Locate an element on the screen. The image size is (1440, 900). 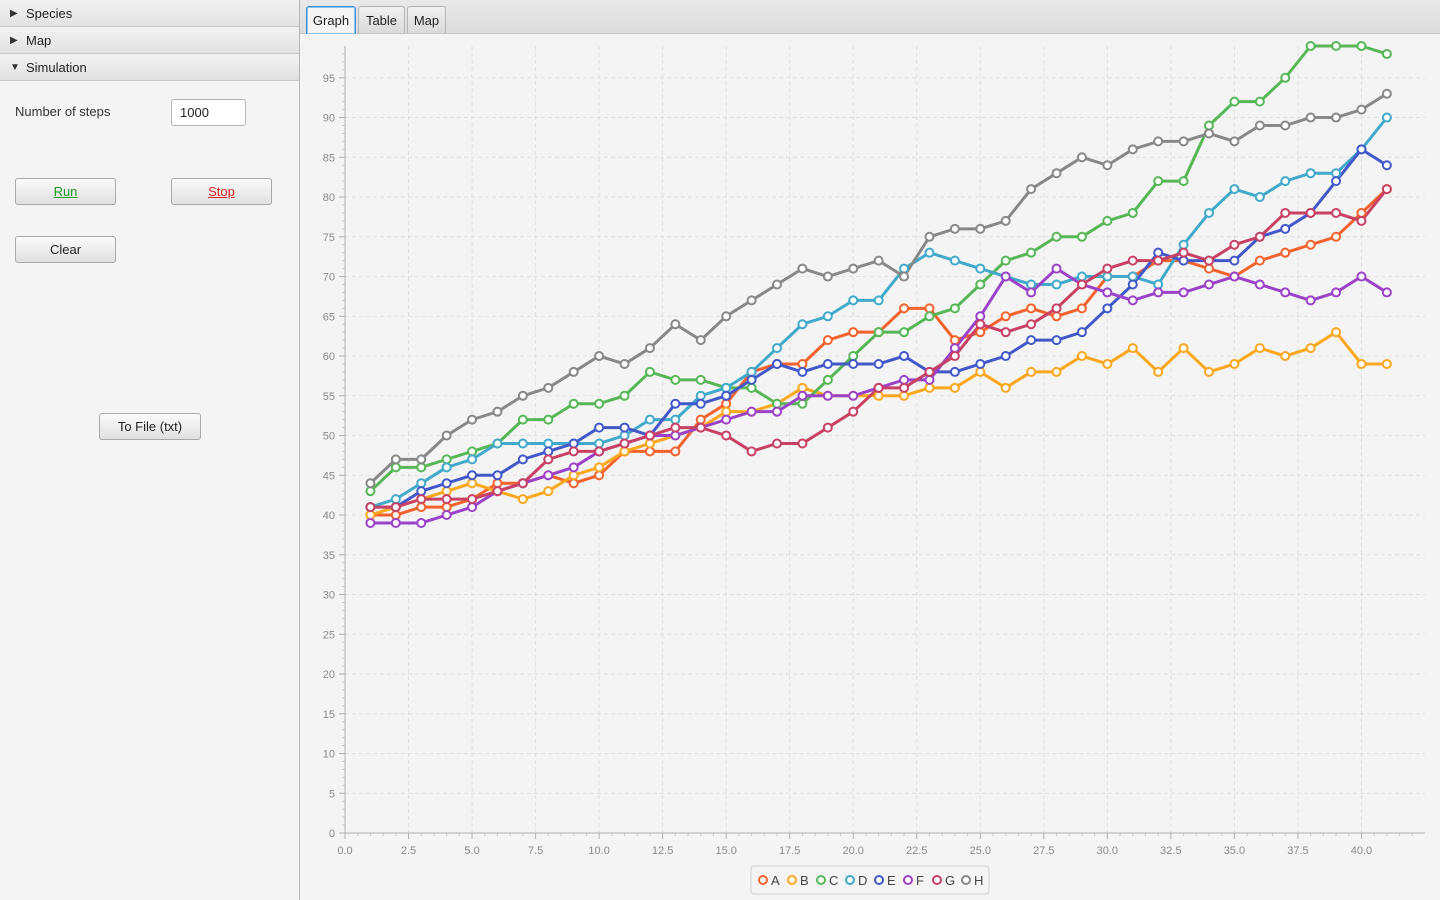
x-tick-label: 5.0 is located at coordinates (471, 851).